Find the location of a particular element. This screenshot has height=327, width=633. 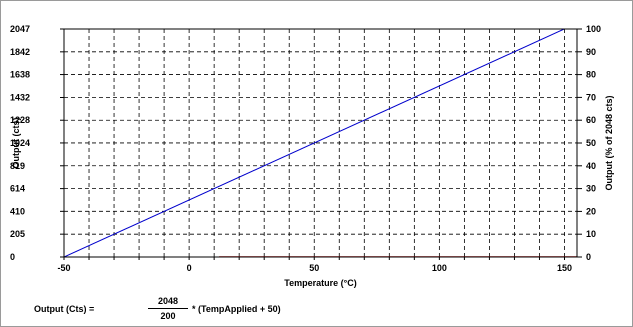

y-tick-label: 410 is located at coordinates (17, 211).